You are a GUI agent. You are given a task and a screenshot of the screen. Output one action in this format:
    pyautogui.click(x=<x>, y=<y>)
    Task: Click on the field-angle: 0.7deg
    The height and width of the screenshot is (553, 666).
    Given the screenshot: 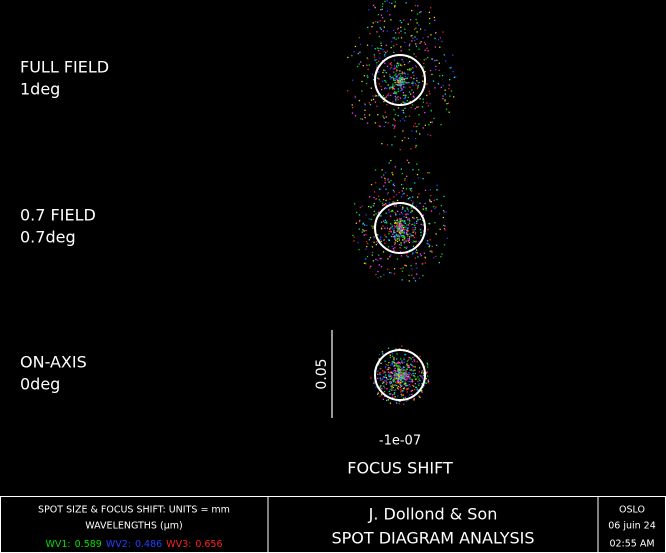 What is the action you would take?
    pyautogui.click(x=48, y=237)
    